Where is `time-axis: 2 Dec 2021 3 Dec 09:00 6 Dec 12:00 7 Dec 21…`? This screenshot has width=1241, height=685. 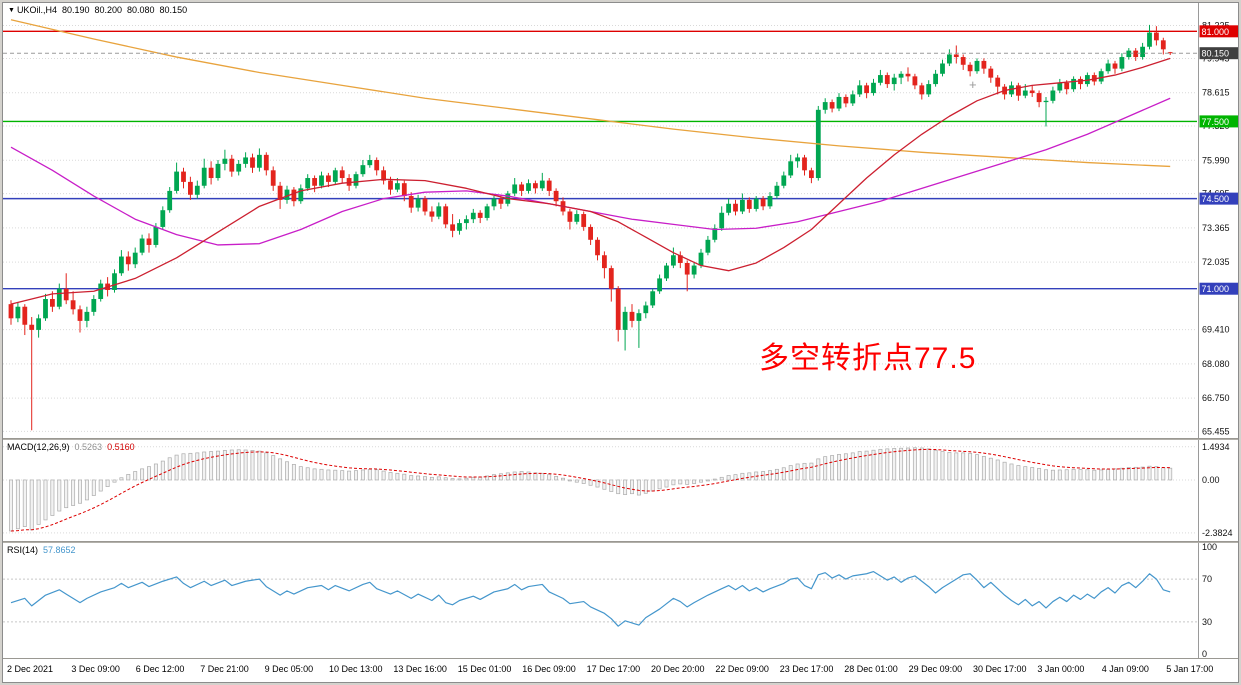 time-axis: 2 Dec 2021 3 Dec 09:00 6 Dec 12:00 7 Dec 21… is located at coordinates (620, 670).